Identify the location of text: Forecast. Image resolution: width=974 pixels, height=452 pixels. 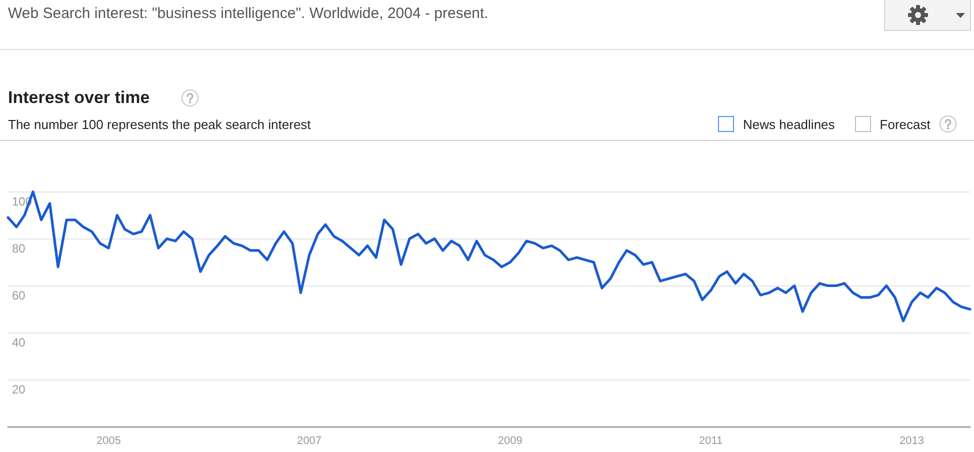
(905, 124).